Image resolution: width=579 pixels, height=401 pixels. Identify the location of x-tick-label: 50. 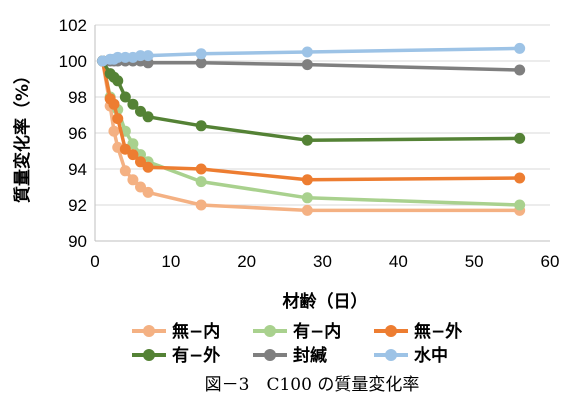
(474, 261).